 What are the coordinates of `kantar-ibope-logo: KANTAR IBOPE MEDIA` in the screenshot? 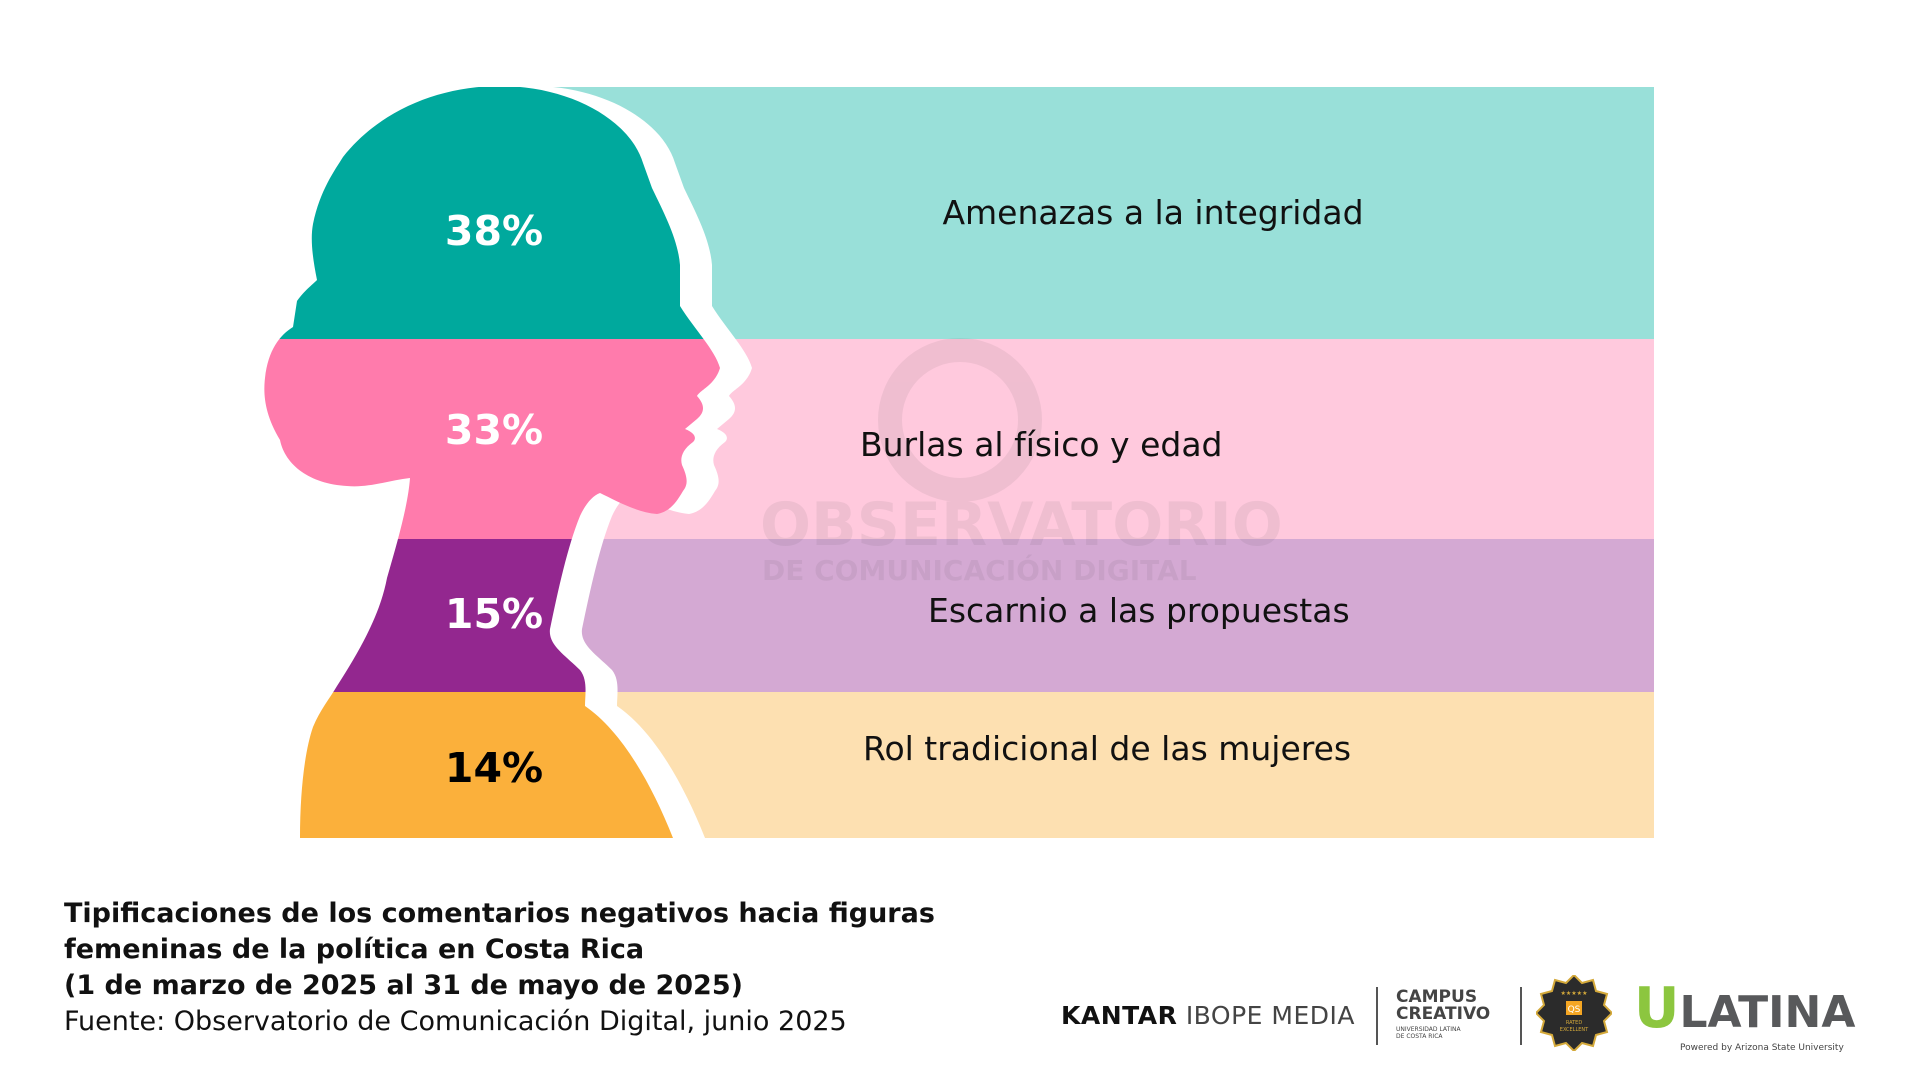 It's located at (1208, 1015).